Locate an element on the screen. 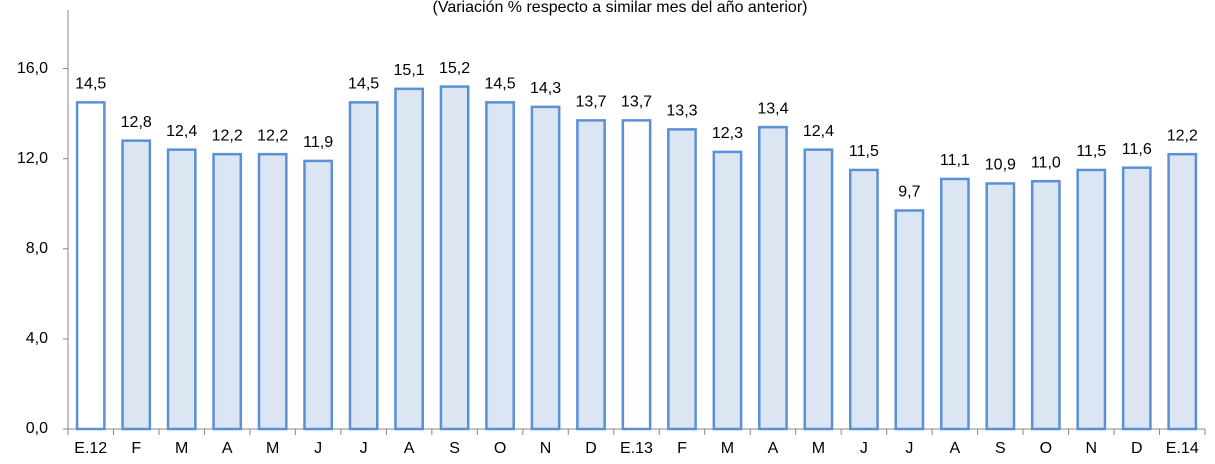  value-label: 12,8 is located at coordinates (136, 122).